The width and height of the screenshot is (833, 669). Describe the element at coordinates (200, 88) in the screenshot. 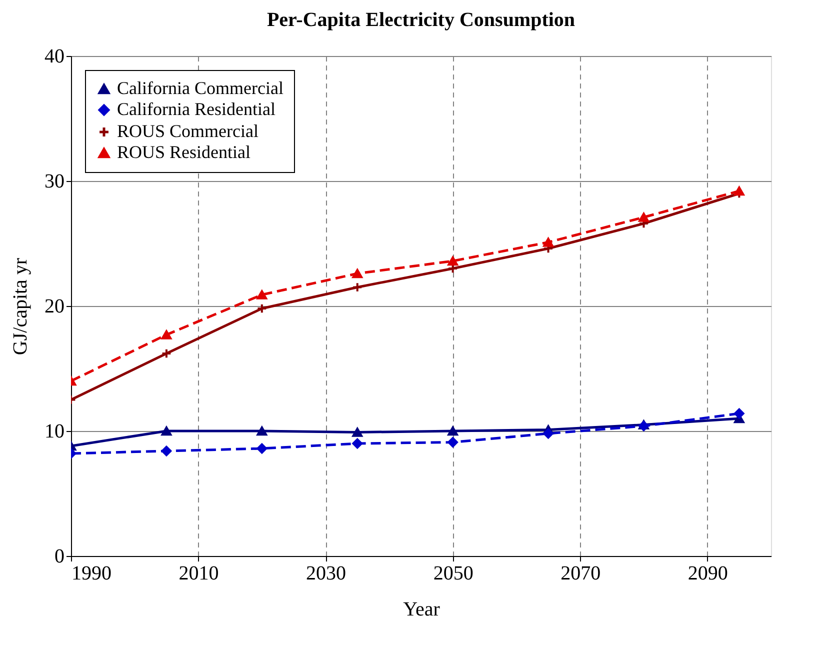

I see `legend-label: California Commercial` at that location.